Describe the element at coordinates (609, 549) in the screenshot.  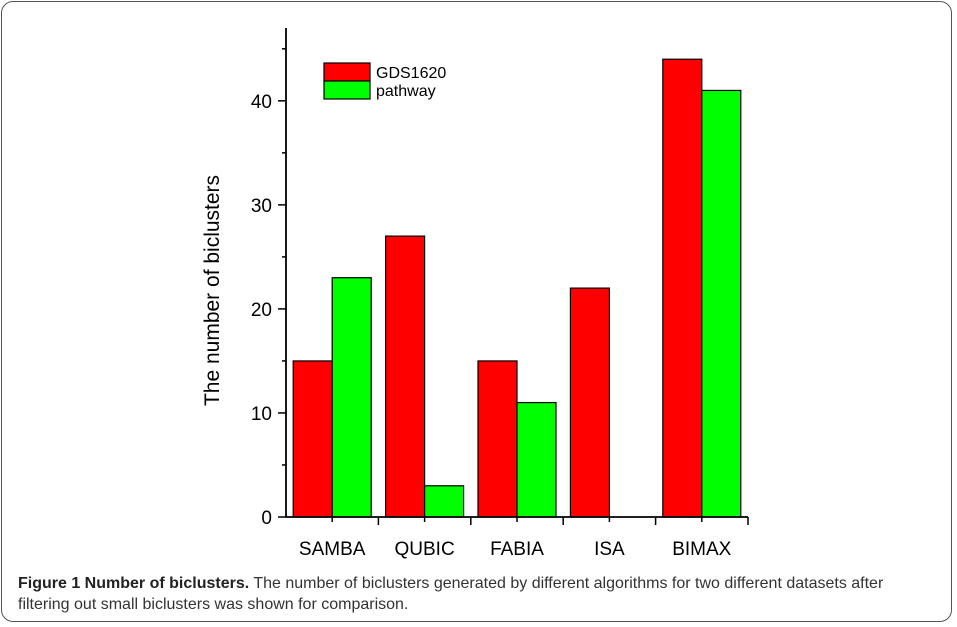
I see `x-tick-label-isa: ISA` at that location.